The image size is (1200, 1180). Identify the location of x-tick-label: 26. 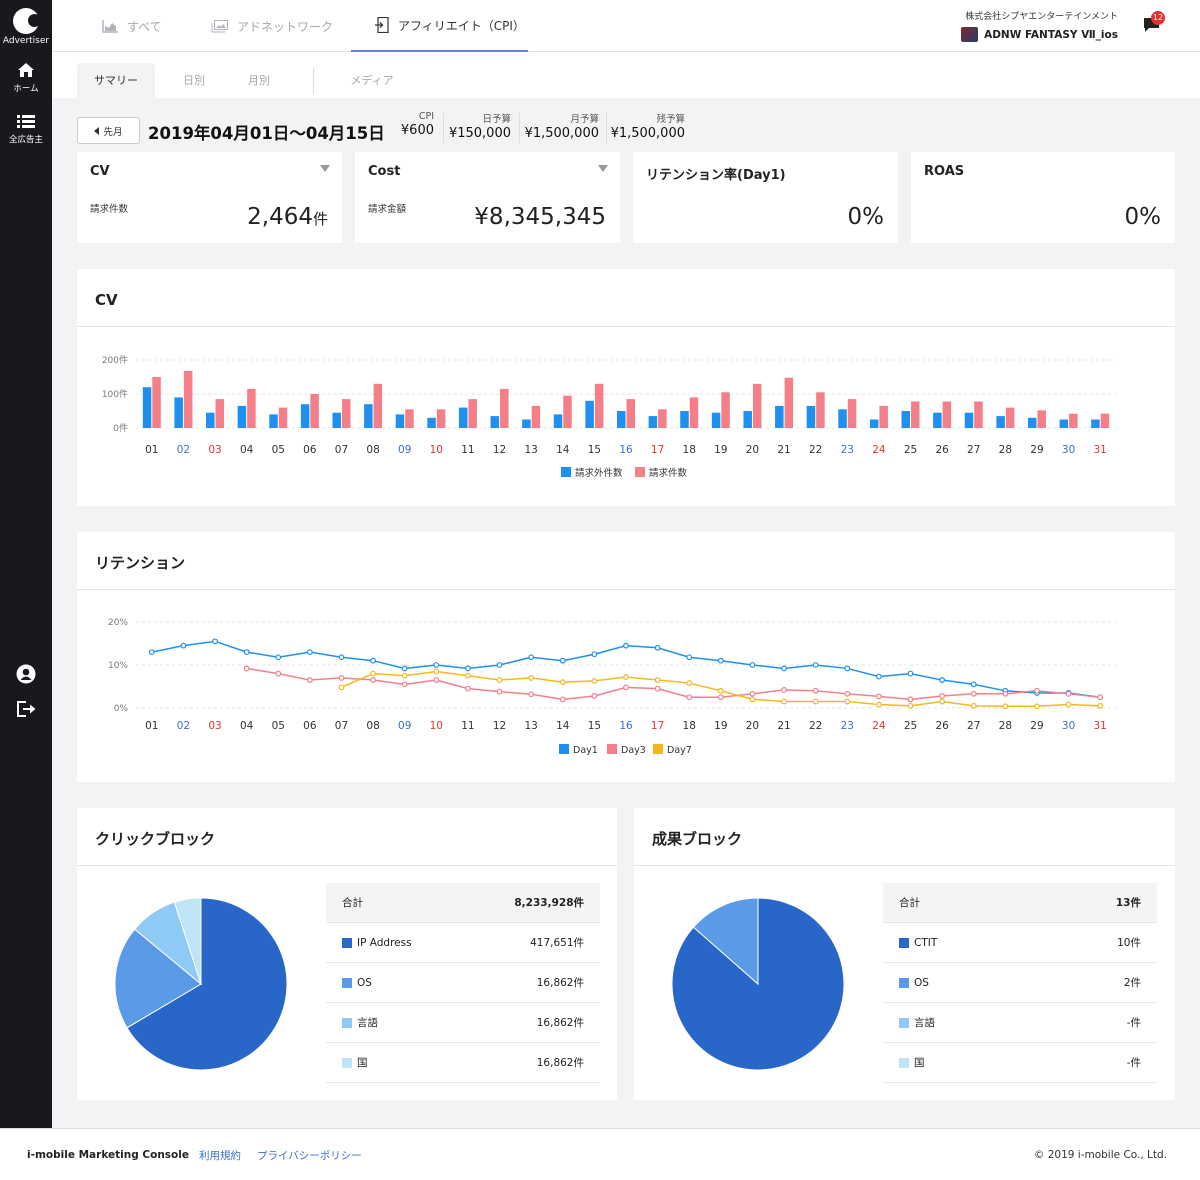
(942, 726).